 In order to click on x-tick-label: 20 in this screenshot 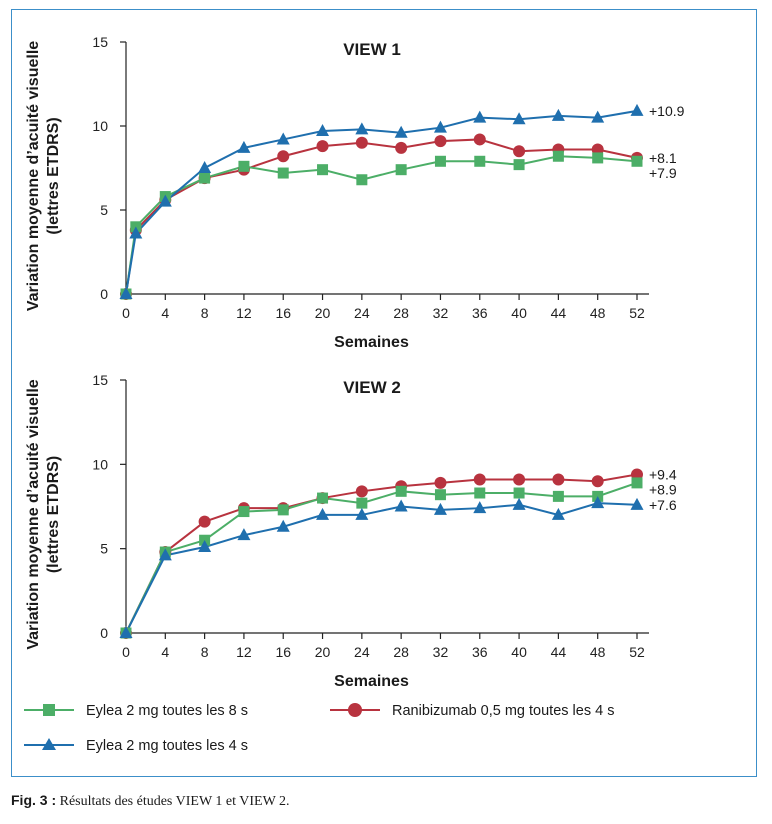, I will do `click(323, 313)`.